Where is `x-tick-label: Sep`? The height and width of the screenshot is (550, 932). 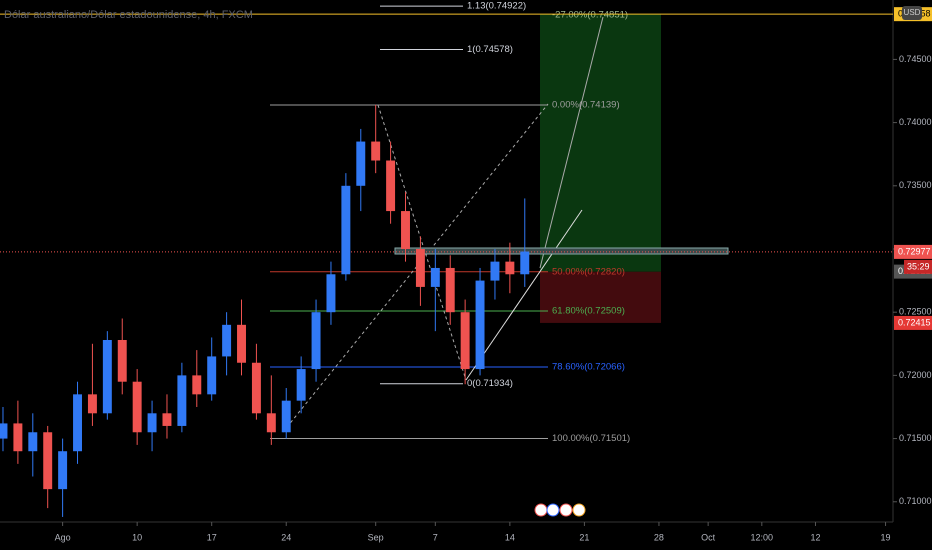
x-tick-label: Sep is located at coordinates (376, 537).